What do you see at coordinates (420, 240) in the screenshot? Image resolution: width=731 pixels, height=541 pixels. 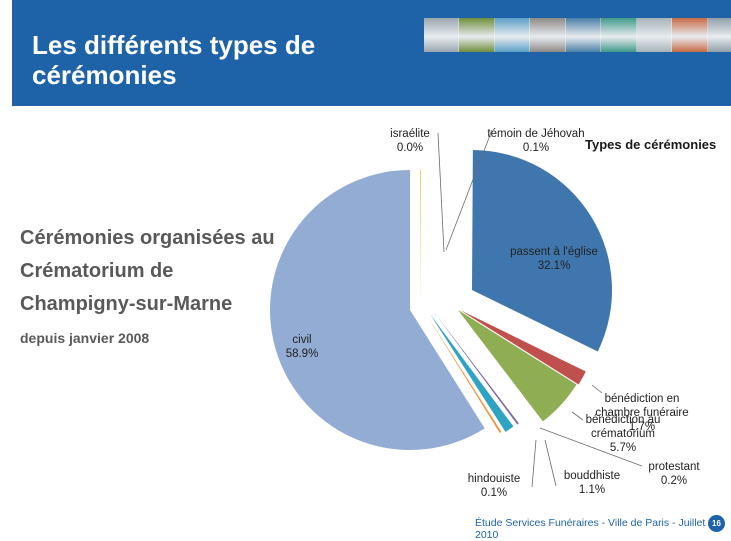 I see `pie-slice` at bounding box center [420, 240].